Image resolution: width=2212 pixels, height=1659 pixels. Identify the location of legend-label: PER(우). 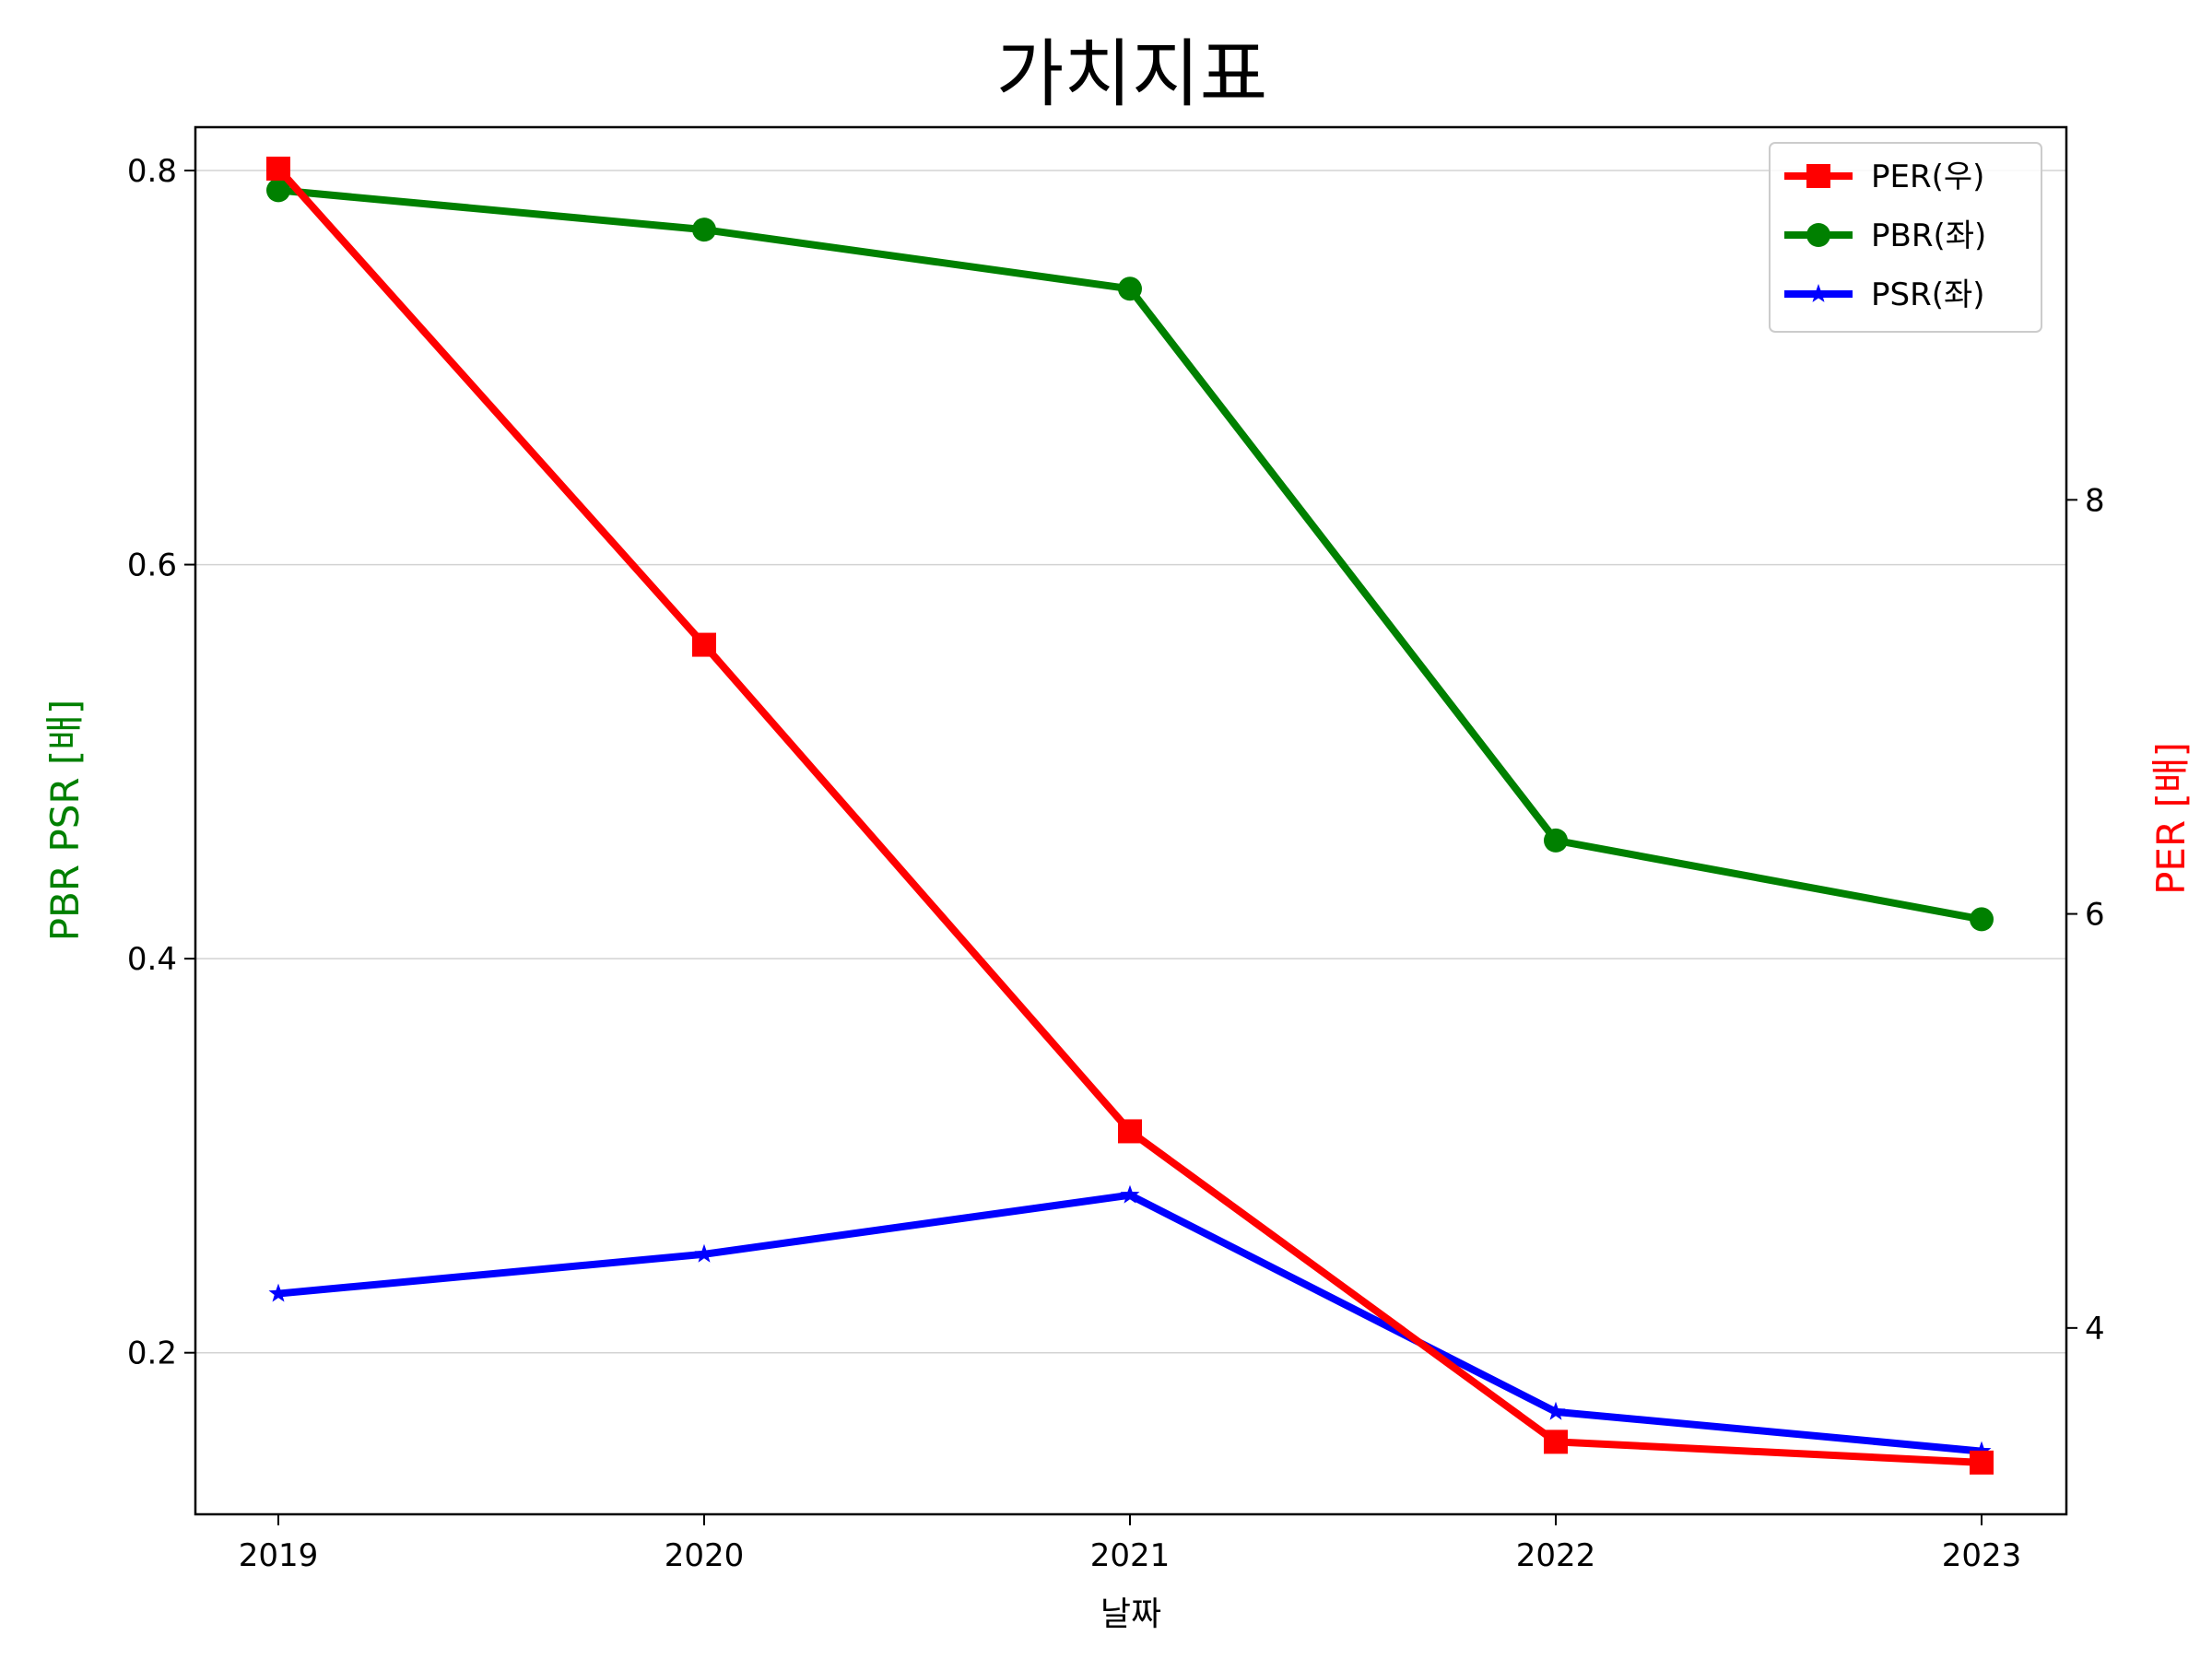
(1927, 177).